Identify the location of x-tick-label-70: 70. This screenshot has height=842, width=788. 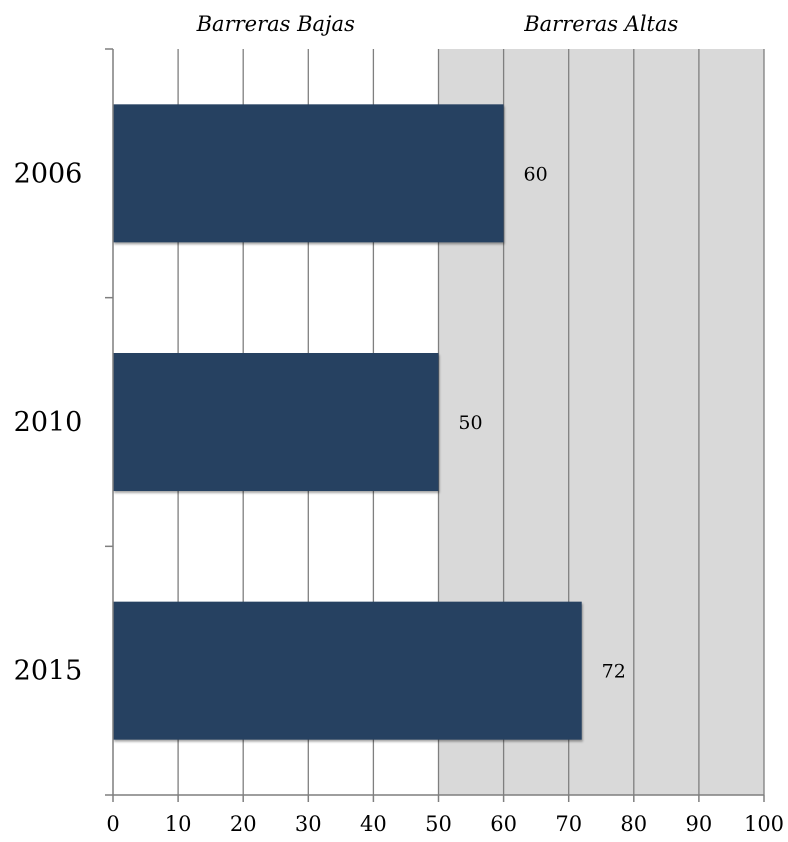
(568, 824).